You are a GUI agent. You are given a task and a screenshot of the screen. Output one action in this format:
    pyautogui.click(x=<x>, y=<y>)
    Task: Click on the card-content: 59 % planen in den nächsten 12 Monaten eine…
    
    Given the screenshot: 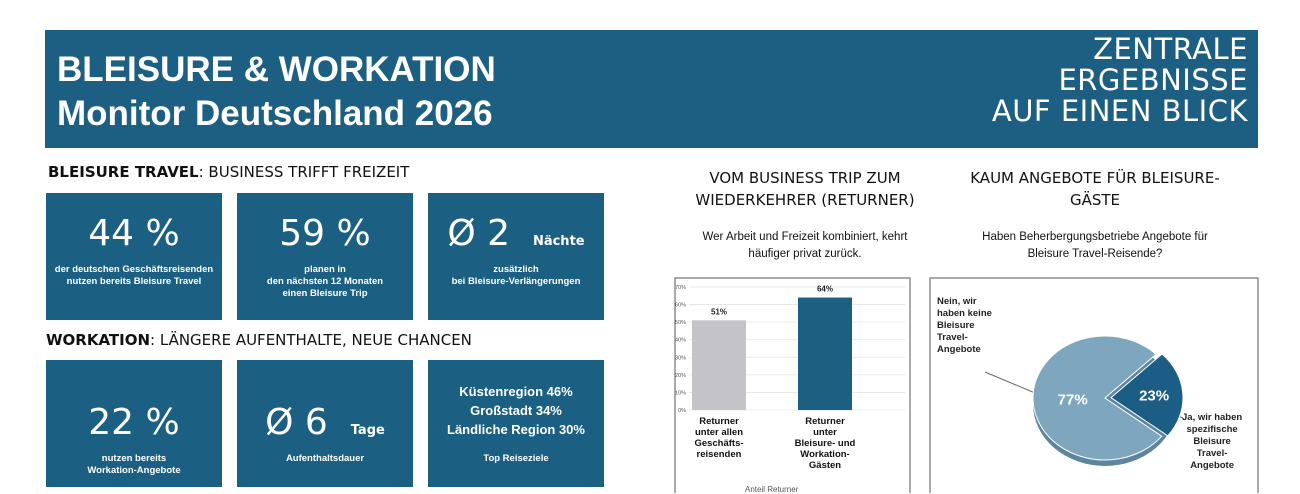 What is the action you would take?
    pyautogui.click(x=325, y=256)
    